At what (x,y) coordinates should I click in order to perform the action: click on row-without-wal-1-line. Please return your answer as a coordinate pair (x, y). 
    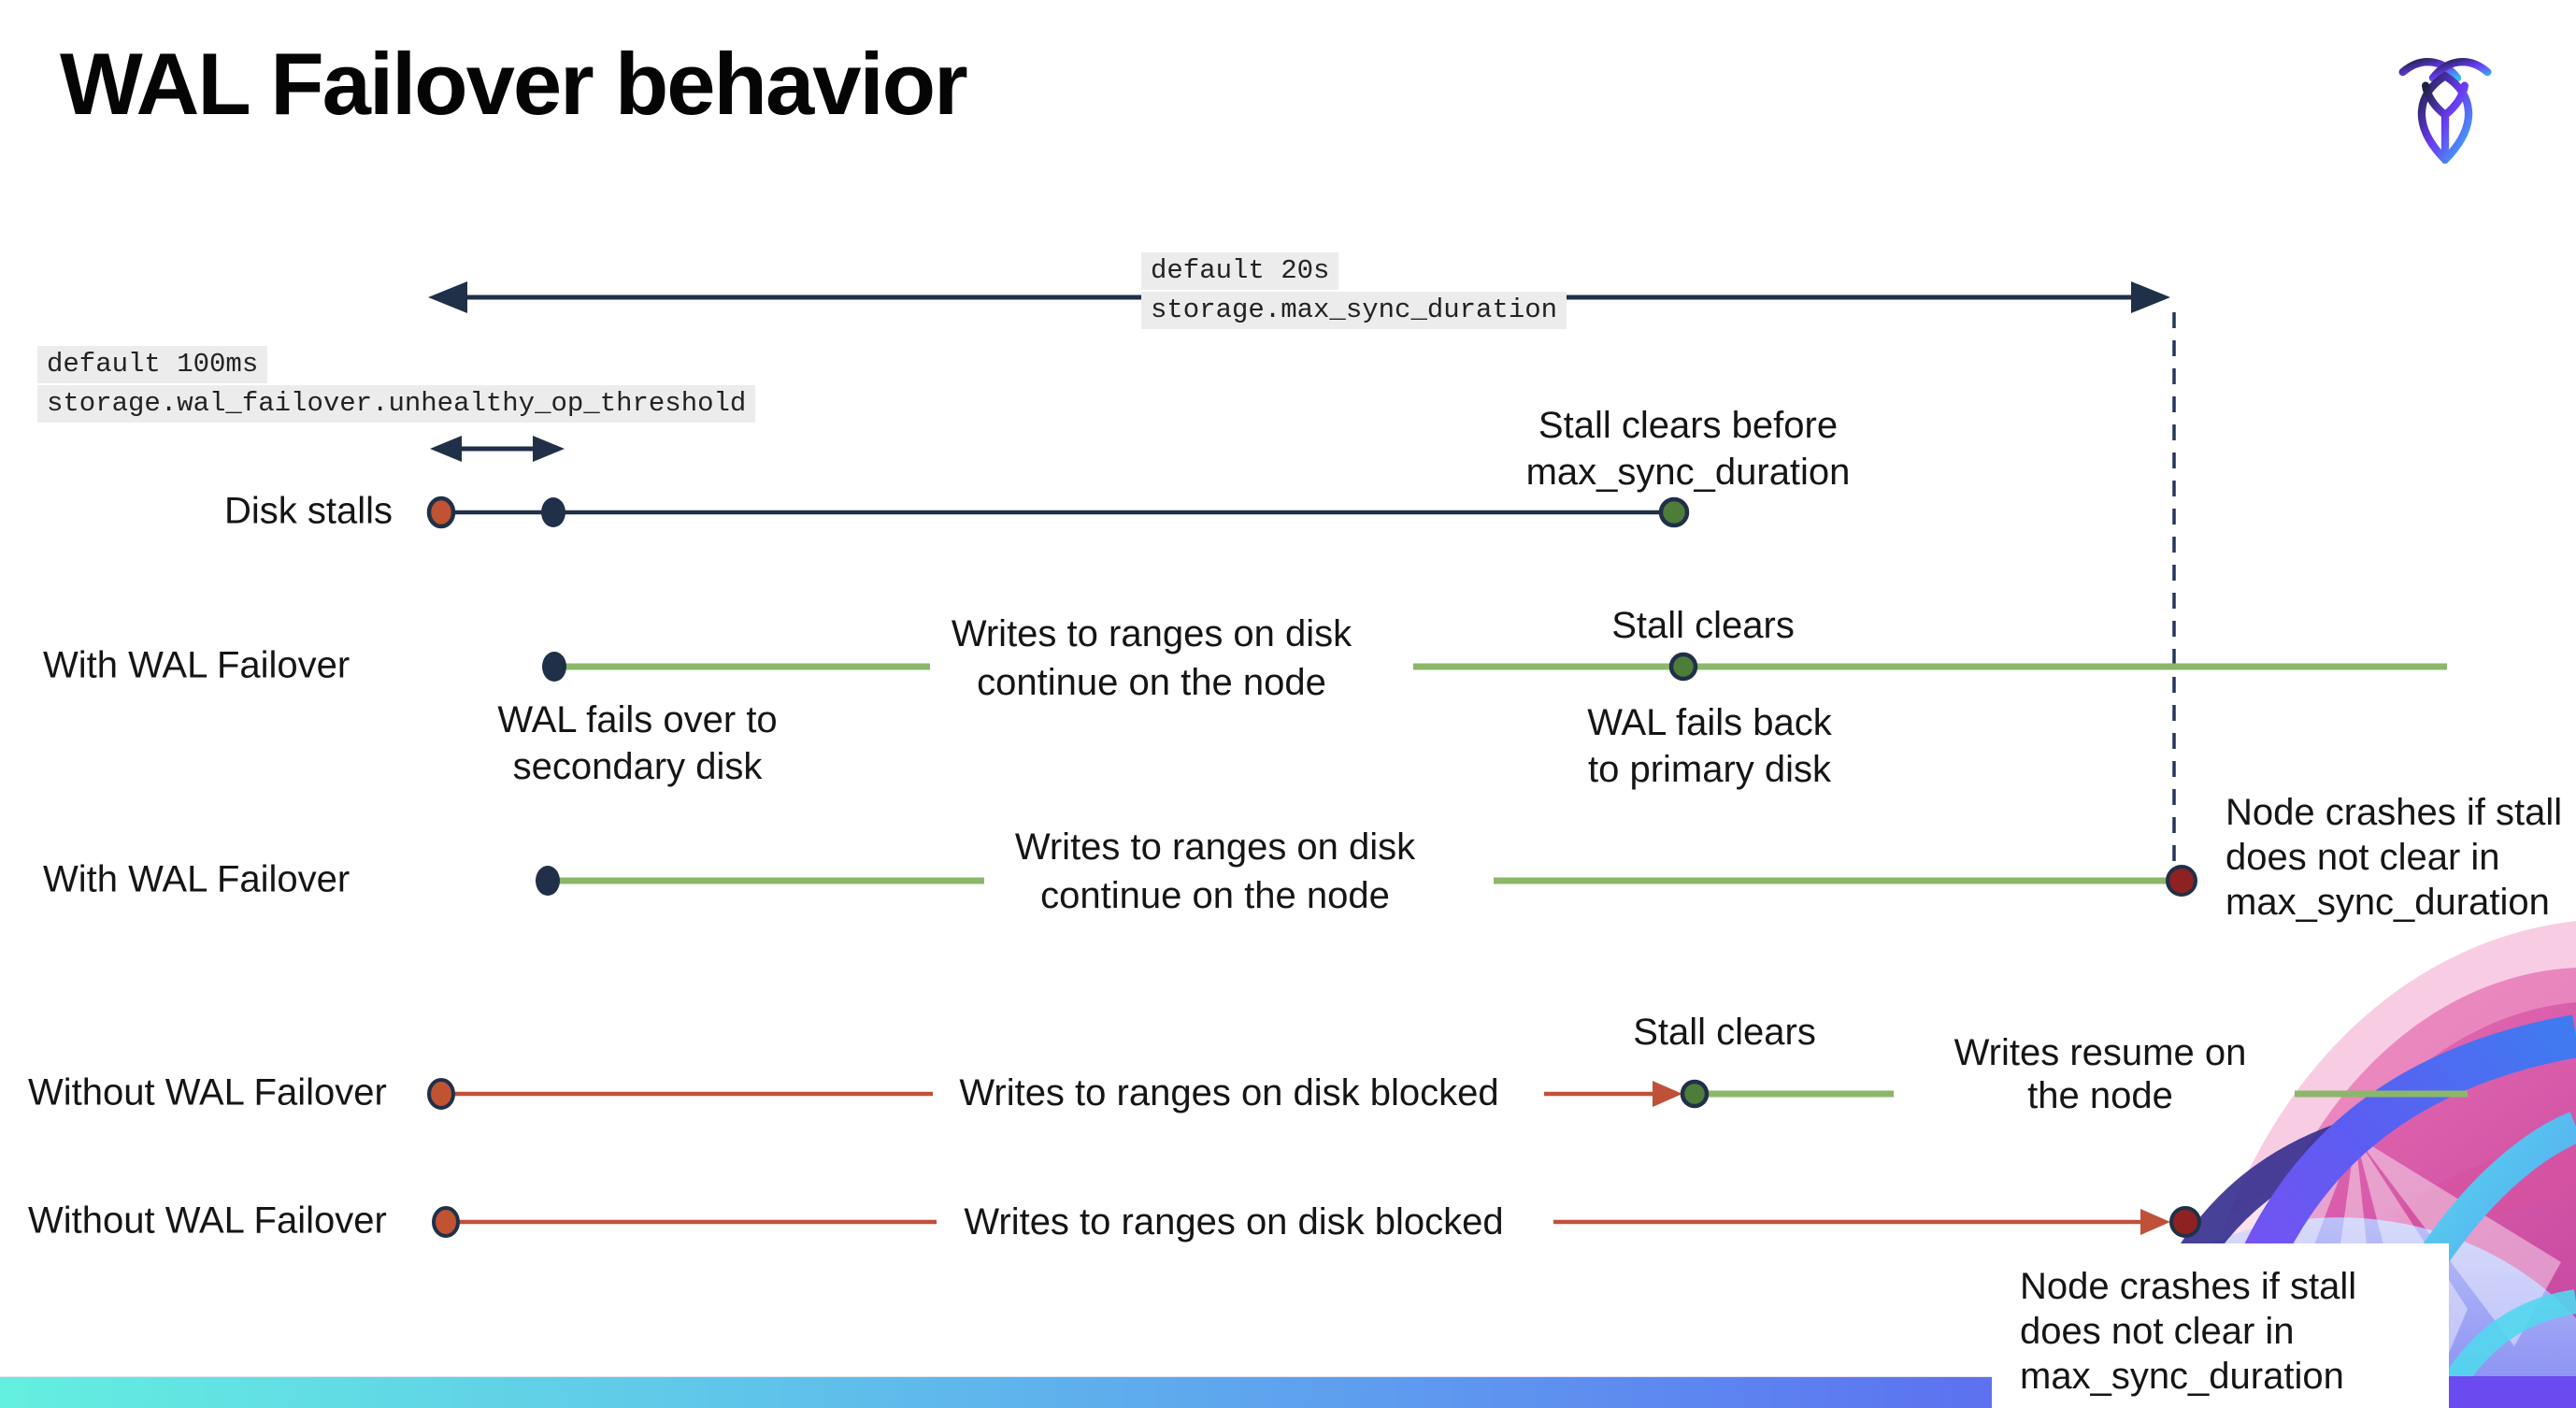
    Looking at the image, I should click on (1447, 1094).